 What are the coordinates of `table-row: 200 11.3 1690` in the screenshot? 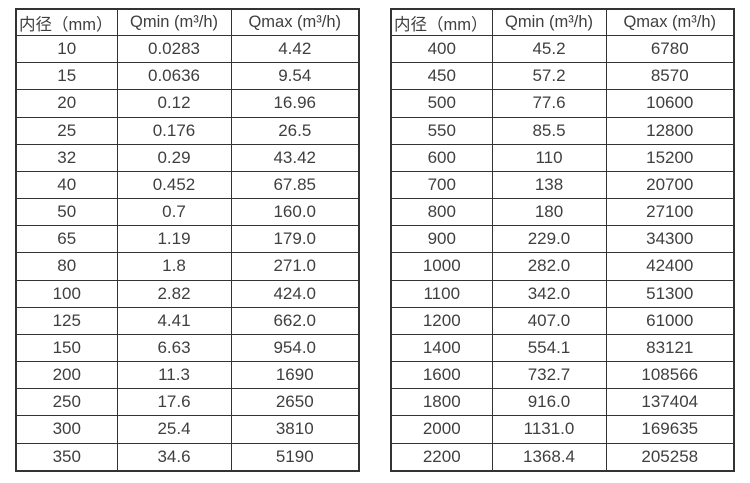 It's located at (187, 375).